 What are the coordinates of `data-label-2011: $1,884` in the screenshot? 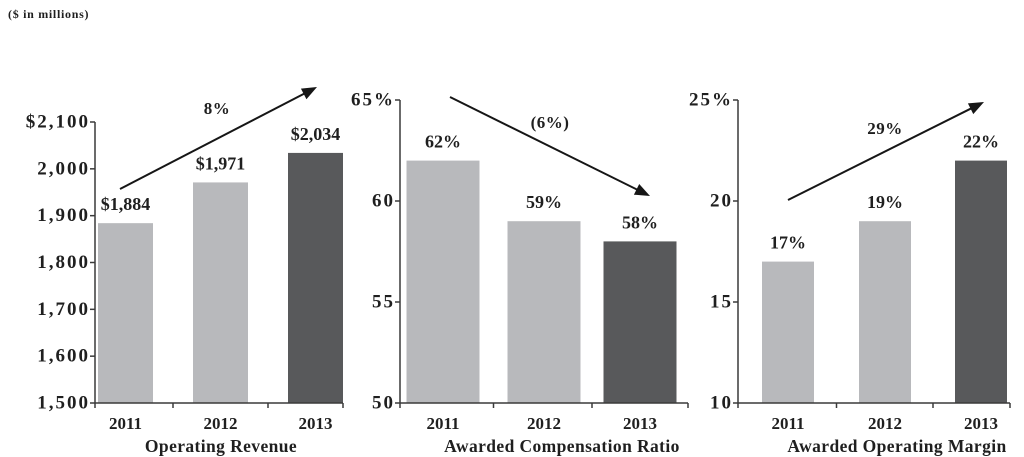 It's located at (126, 204).